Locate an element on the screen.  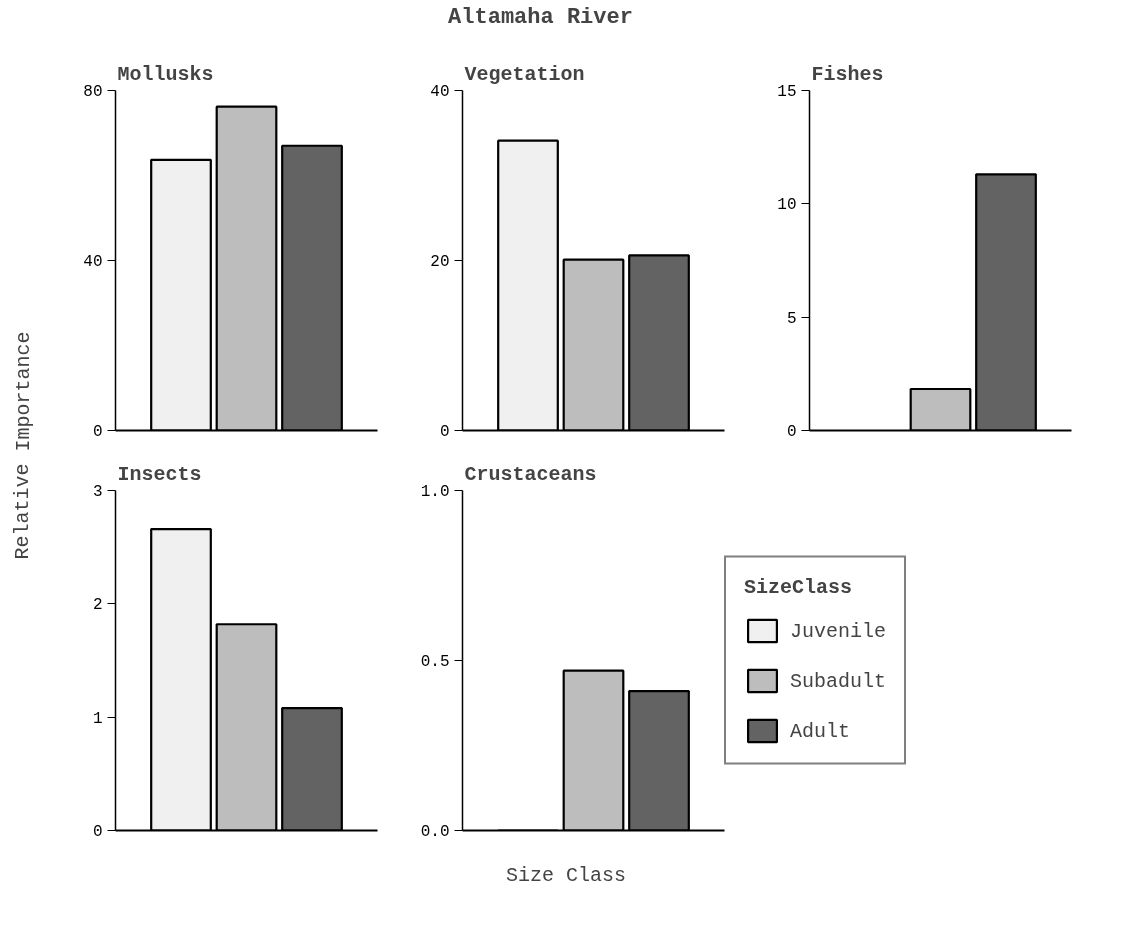
chart-title: Vegetation is located at coordinates (524, 74).